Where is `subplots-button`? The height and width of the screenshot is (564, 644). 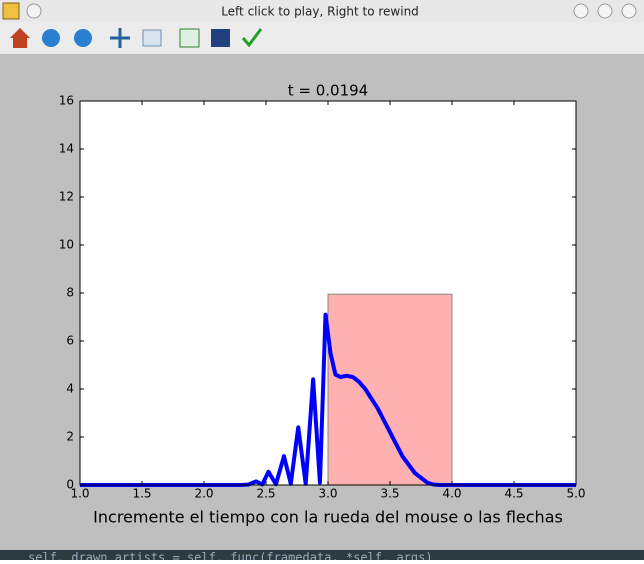
subplots-button is located at coordinates (189, 38).